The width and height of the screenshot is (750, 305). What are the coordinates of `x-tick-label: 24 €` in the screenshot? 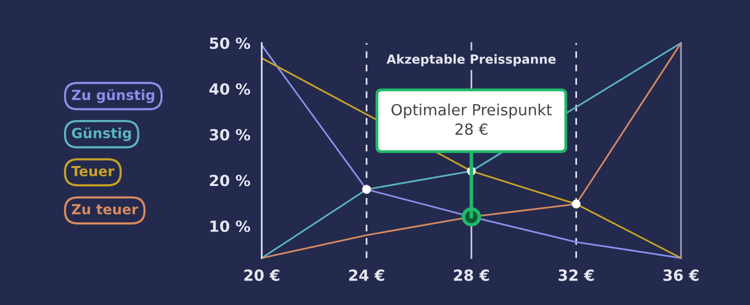 It's located at (366, 275).